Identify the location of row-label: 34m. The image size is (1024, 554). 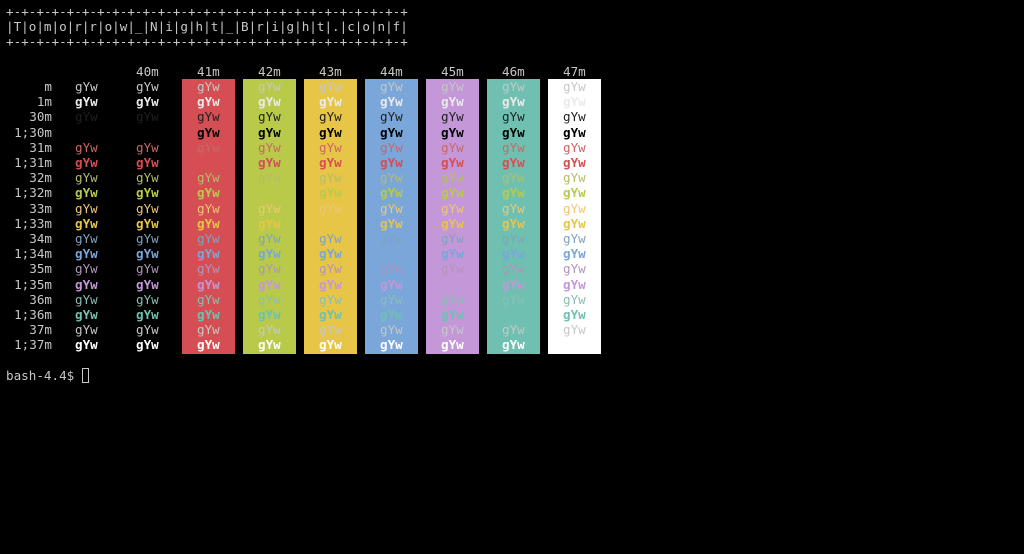
(40, 238).